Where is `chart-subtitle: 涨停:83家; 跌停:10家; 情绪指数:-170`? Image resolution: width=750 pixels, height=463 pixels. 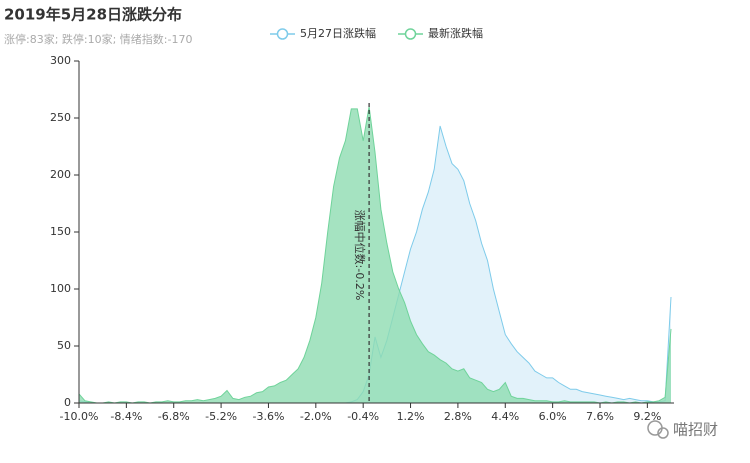
chart-subtitle: 涨停:83家; 跌停:10家; 情绪指数:-170 is located at coordinates (98, 39).